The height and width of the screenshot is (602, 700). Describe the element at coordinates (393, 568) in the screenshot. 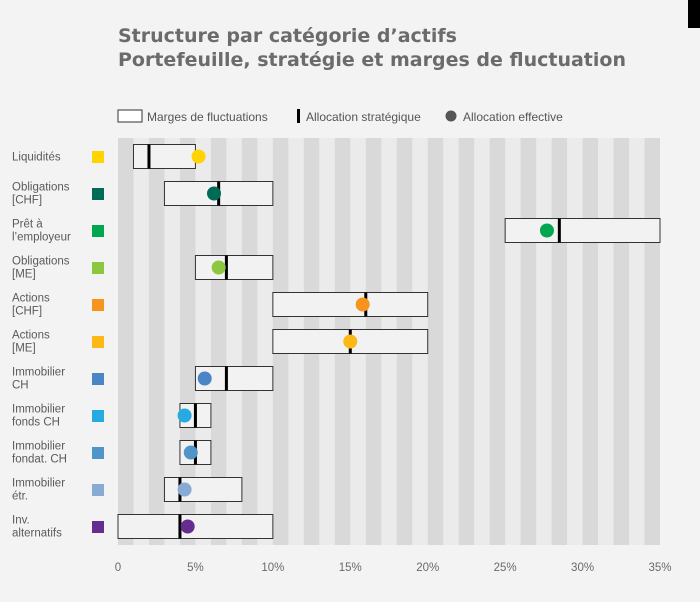

I see `x-axis: 0 5% 10% 15% 20% 25% 30% 35%` at that location.